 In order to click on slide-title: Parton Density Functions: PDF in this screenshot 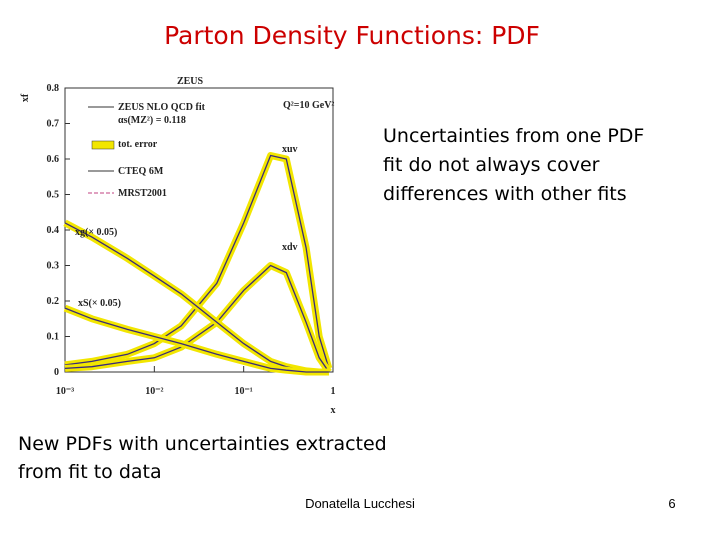, I will do `click(352, 35)`.